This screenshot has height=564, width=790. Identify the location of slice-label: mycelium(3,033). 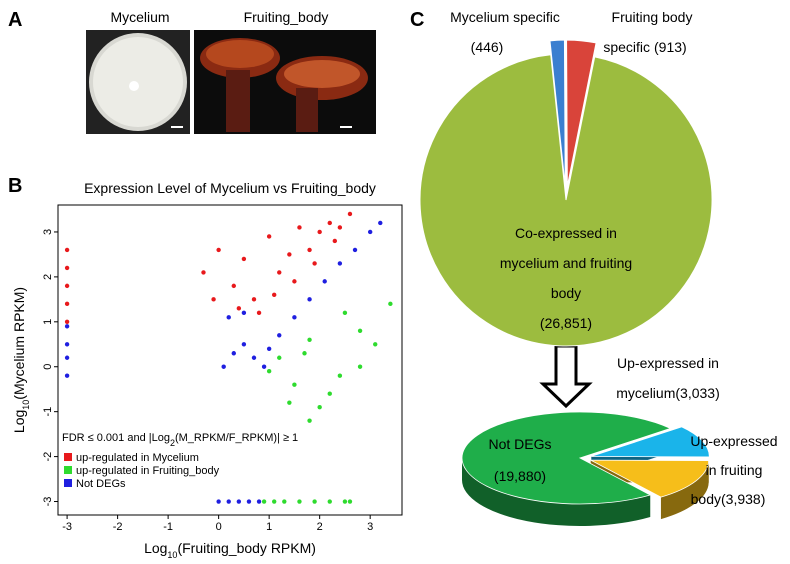
(667, 393).